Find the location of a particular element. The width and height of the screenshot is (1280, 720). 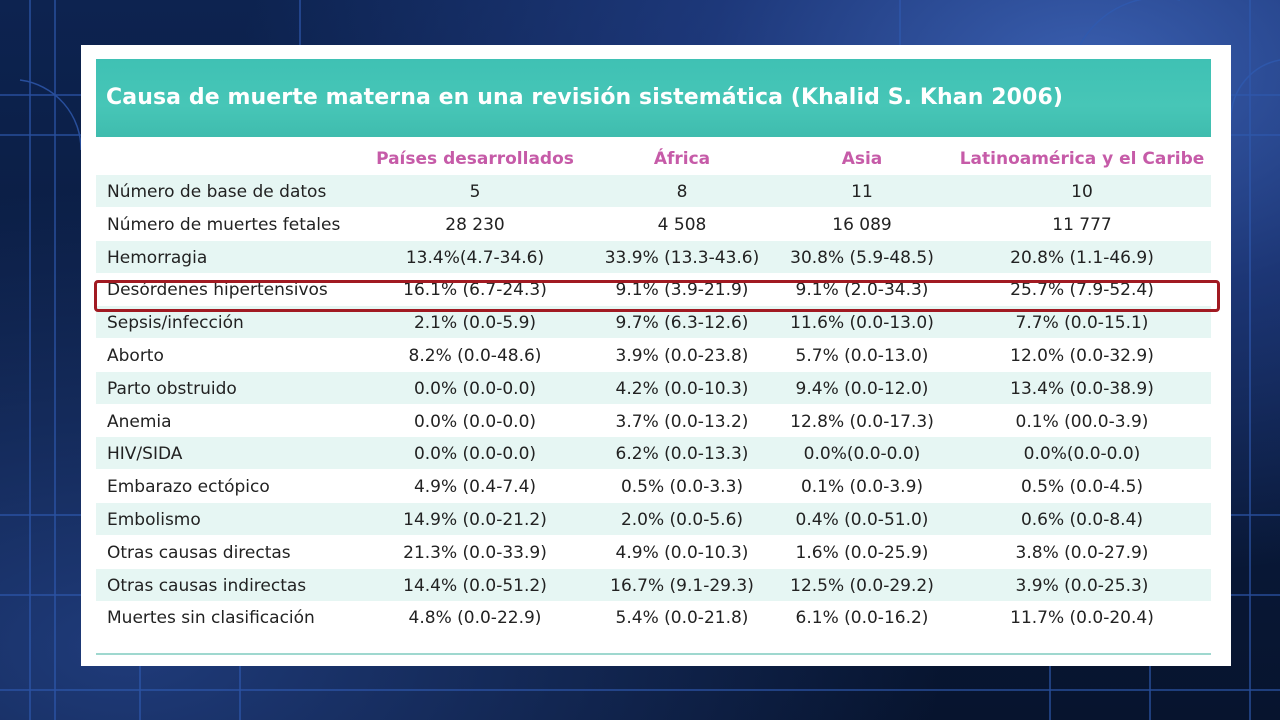

column-header-latinoamerica: Latinoamérica y el Caribe is located at coordinates (1082, 159).